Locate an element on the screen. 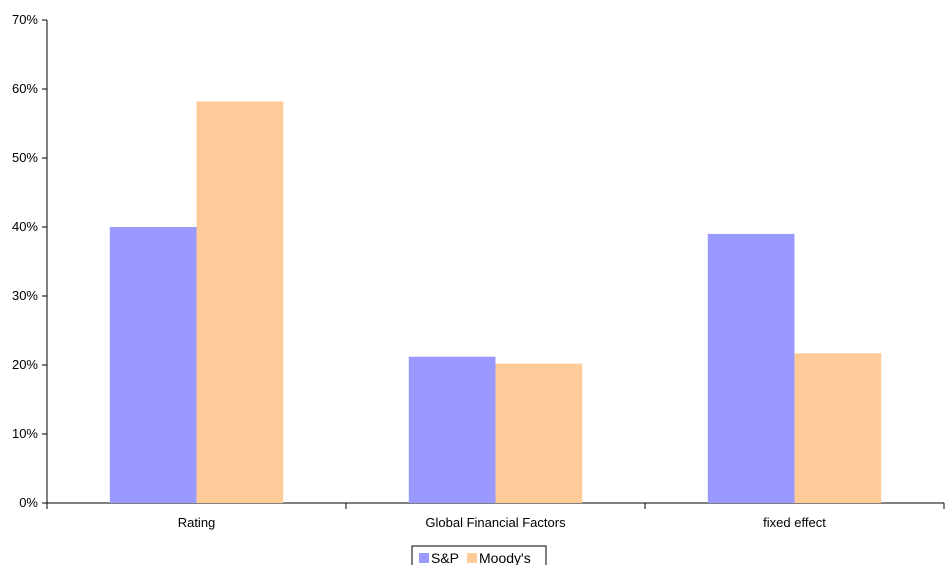  y-tick-label: 20% is located at coordinates (25, 364).